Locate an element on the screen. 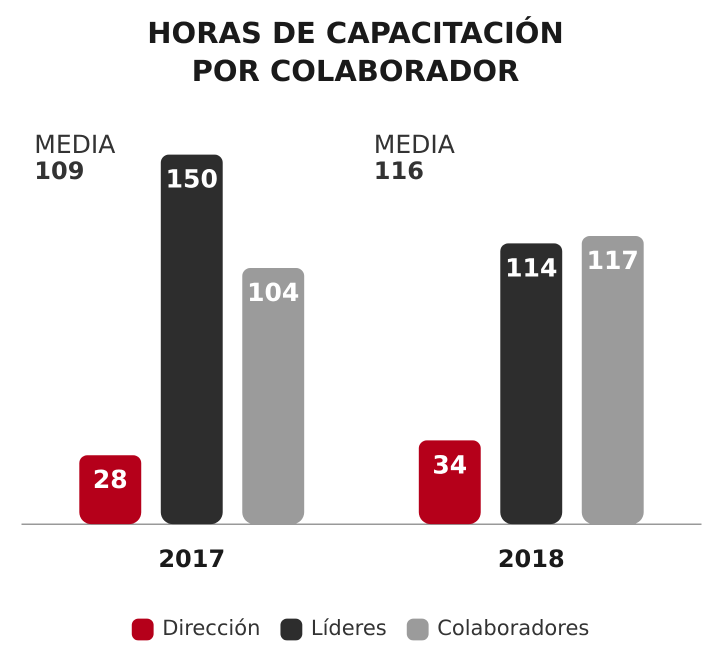 This screenshot has width=711, height=662. x-tick-label: 2017 is located at coordinates (192, 558).